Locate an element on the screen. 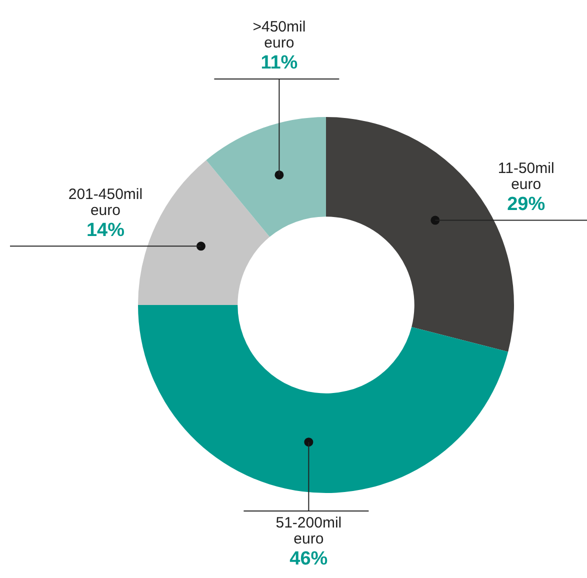  data-label: 14% is located at coordinates (105, 230).